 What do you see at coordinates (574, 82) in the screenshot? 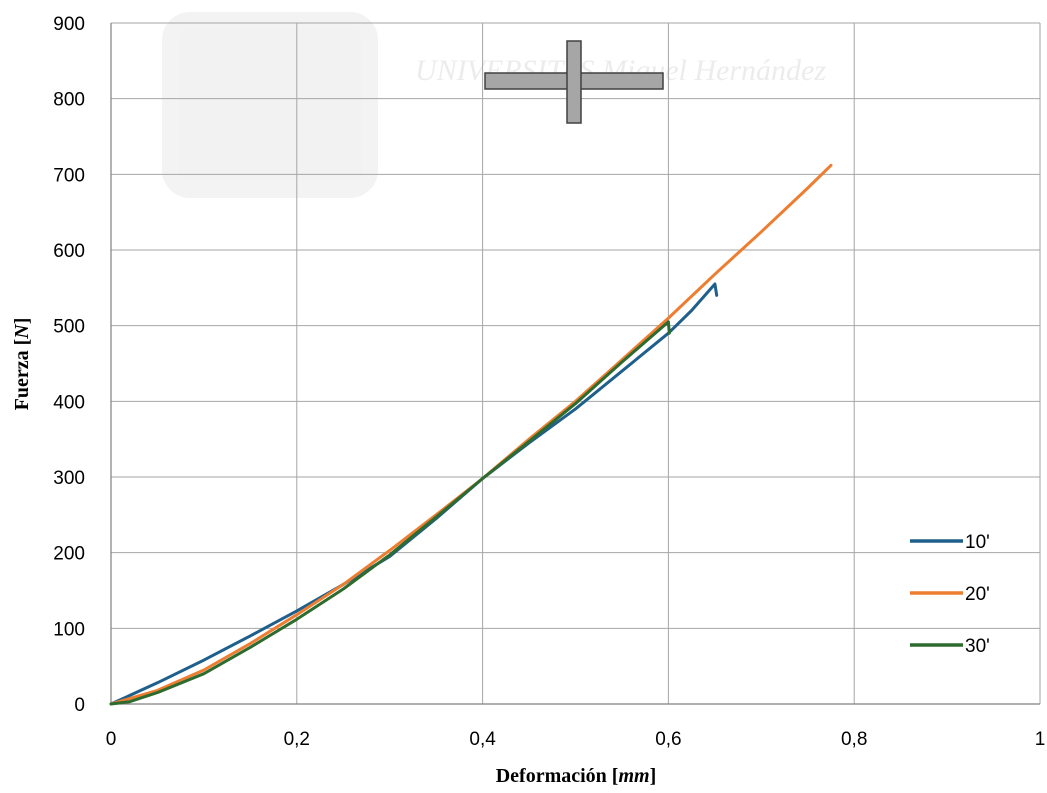
I see `cross-shaped-specimen-icon` at bounding box center [574, 82].